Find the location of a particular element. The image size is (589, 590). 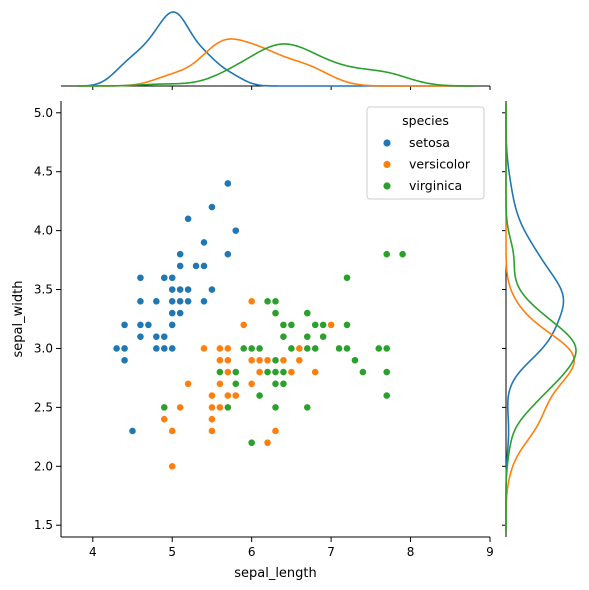

legend-label: setosa is located at coordinates (429, 142).